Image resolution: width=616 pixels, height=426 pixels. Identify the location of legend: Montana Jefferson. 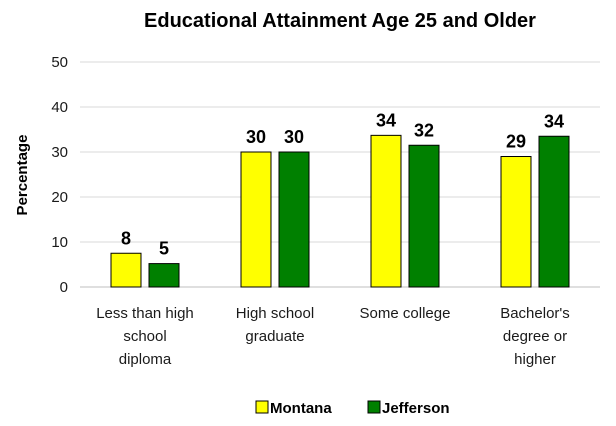
(352, 408).